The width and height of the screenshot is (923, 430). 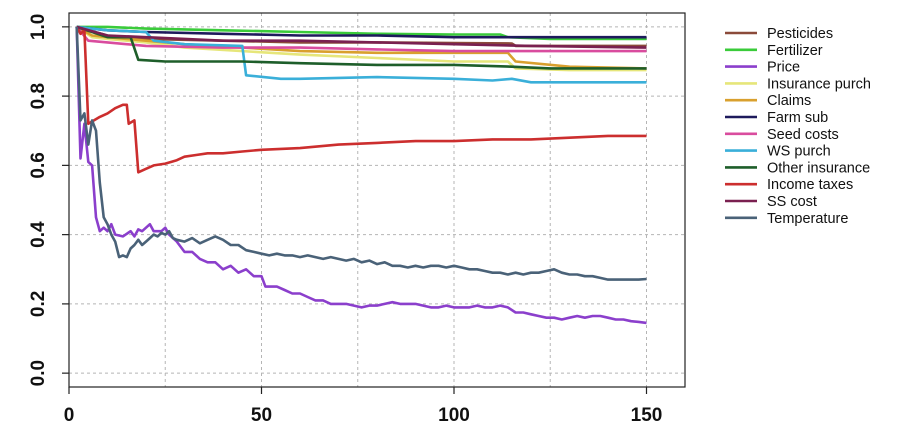 What do you see at coordinates (807, 219) in the screenshot?
I see `legend-label: Temperature` at bounding box center [807, 219].